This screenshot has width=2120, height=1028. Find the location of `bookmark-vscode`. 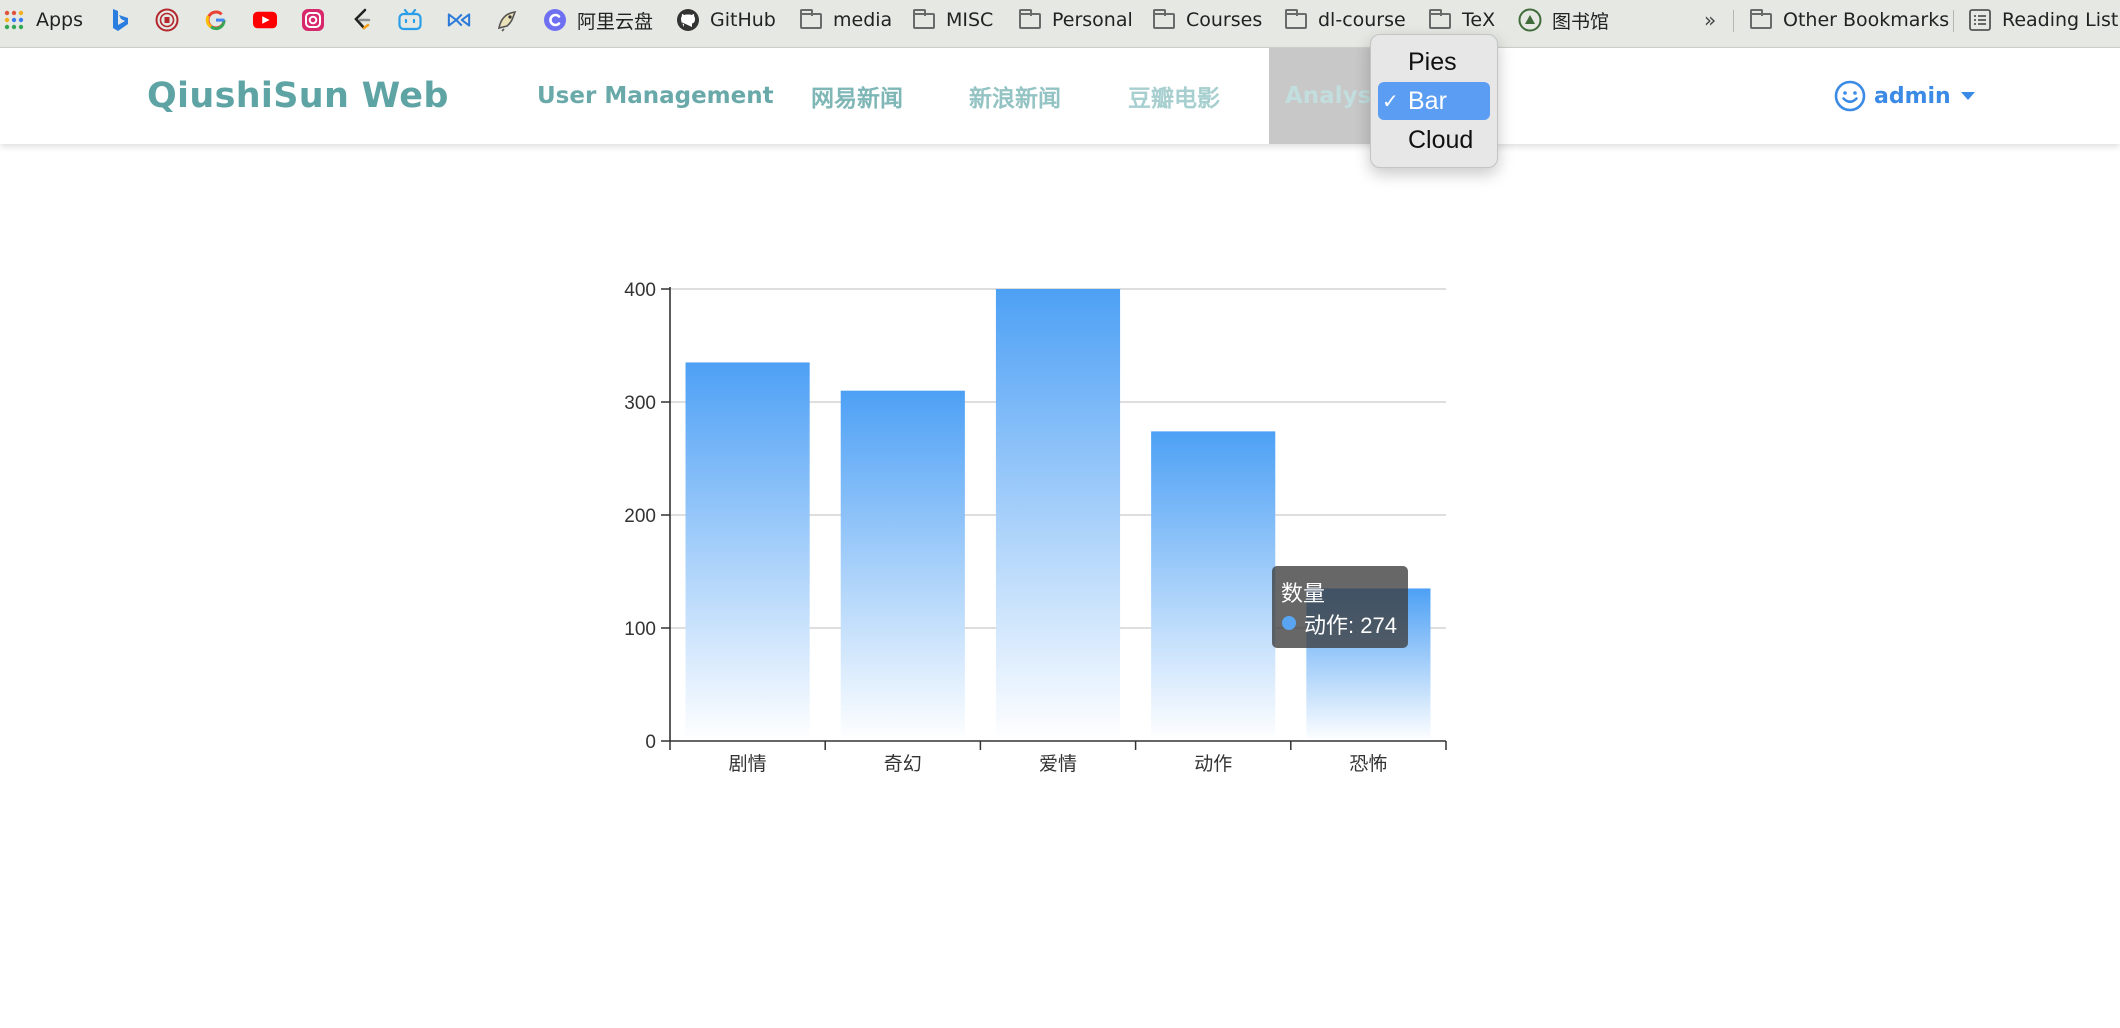

bookmark-vscode is located at coordinates (459, 20).